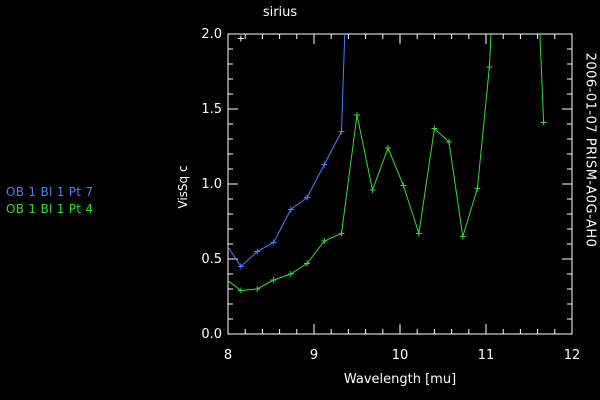 The width and height of the screenshot is (600, 400). Describe the element at coordinates (486, 355) in the screenshot. I see `x-tick-label: 11` at that location.